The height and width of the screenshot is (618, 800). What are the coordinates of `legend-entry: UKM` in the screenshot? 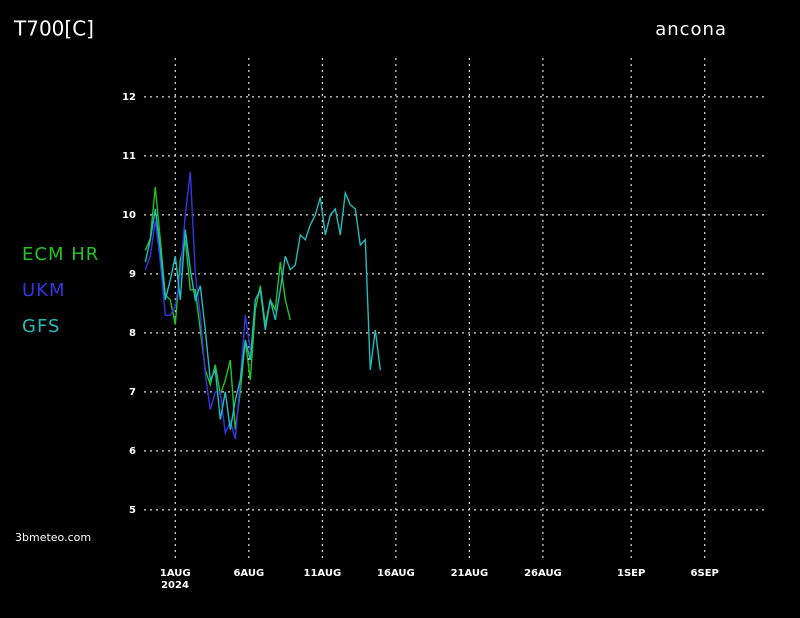 It's located at (44, 290).